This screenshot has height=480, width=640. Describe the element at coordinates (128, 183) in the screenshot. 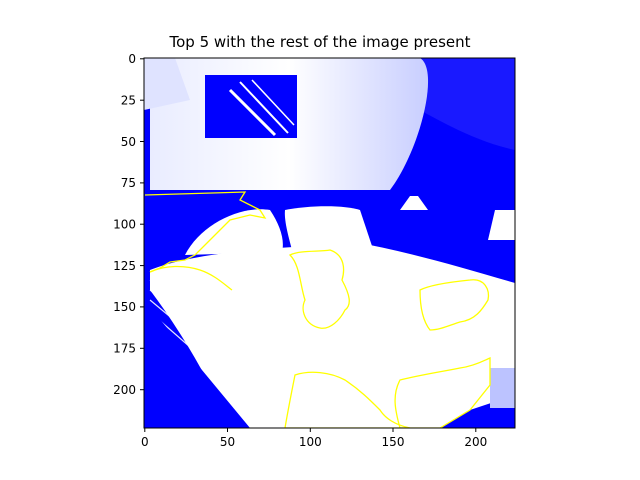

I see `y-tick-label: 75` at that location.